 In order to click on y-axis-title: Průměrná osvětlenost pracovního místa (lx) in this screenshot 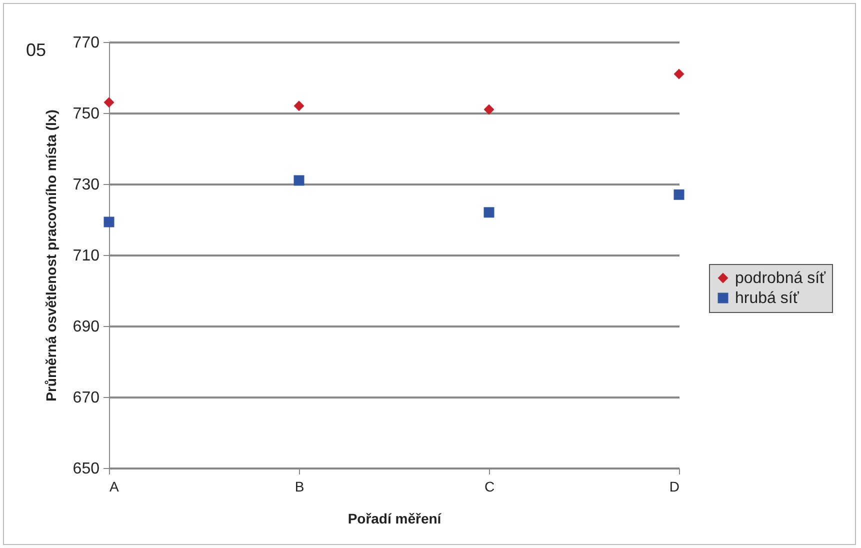, I will do `click(50, 256)`.